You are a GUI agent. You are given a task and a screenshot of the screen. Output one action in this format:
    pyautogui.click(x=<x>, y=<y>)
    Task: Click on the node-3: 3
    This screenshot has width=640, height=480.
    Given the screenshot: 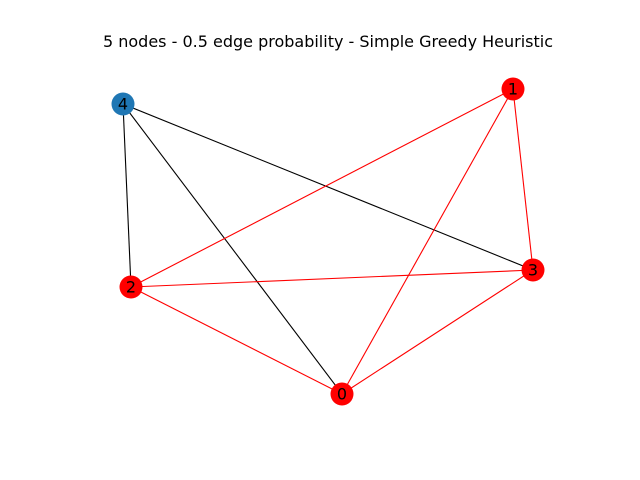 What is the action you would take?
    pyautogui.click(x=533, y=270)
    